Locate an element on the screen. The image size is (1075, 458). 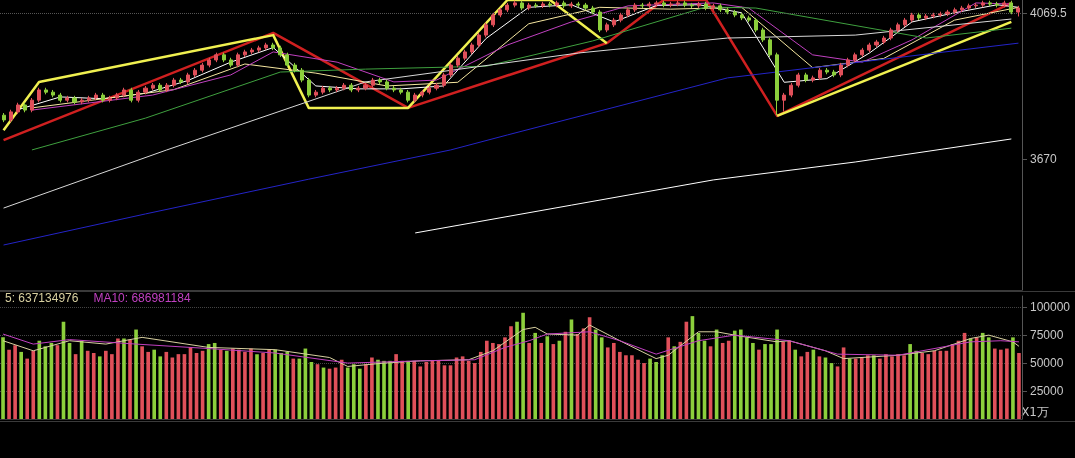
y-tick-label: 50000 is located at coordinates (1047, 363).